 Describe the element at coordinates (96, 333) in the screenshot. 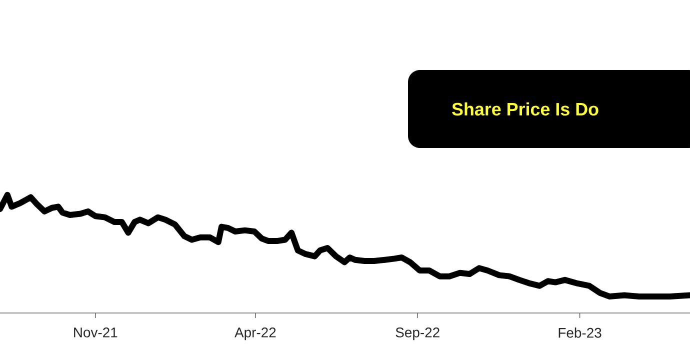

I see `x-tick-label: Nov-21` at that location.